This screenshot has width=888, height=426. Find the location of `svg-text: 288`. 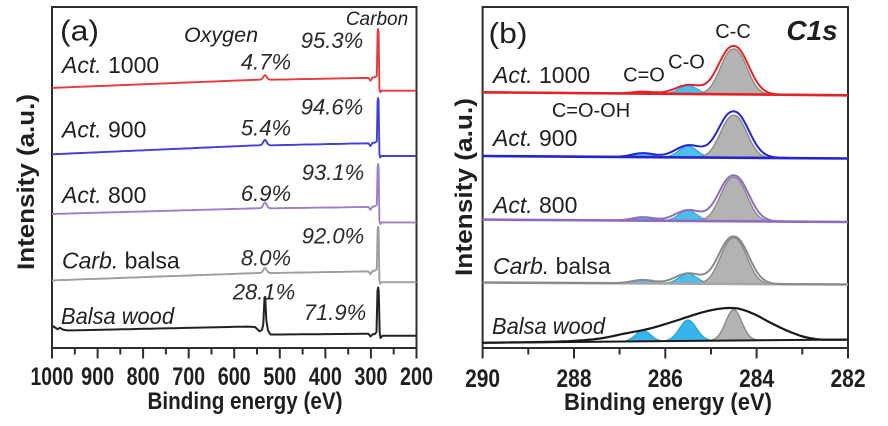

svg-text: 288 is located at coordinates (574, 379).